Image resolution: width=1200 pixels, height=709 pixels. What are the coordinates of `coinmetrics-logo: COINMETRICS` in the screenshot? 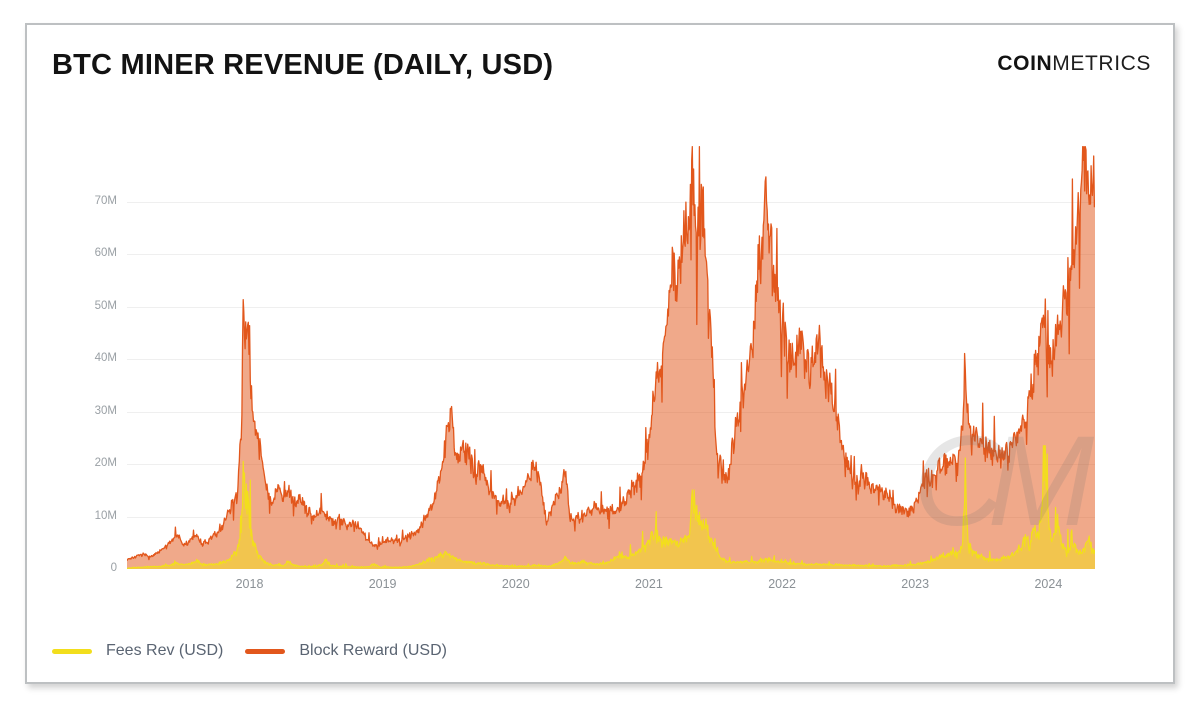 It's located at (1074, 64).